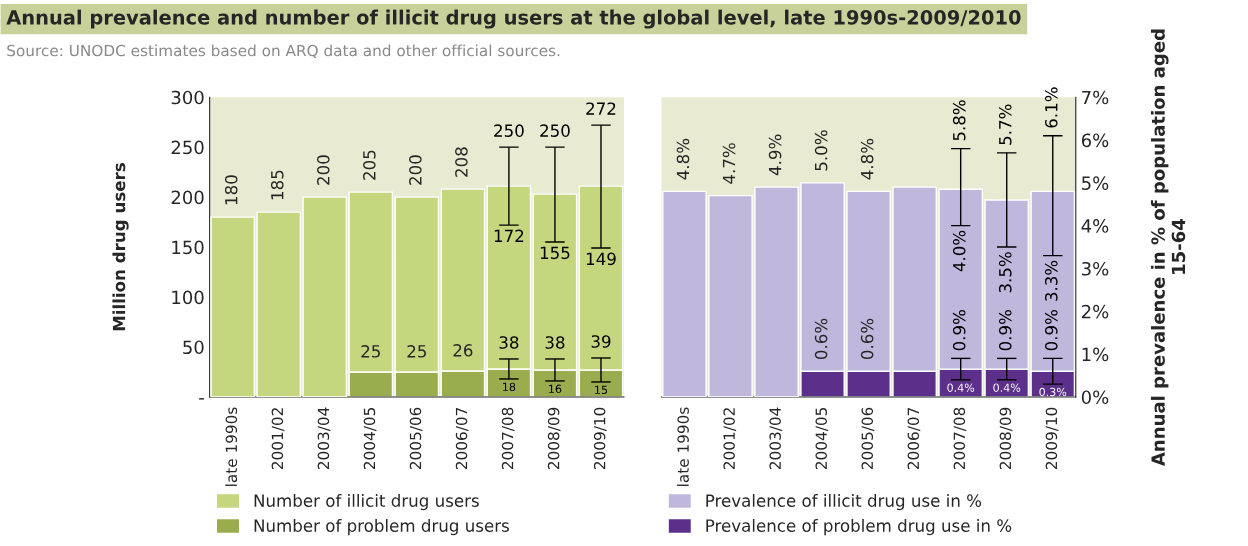 This screenshot has height=546, width=1248. What do you see at coordinates (463, 350) in the screenshot?
I see `data-label: 26` at bounding box center [463, 350].